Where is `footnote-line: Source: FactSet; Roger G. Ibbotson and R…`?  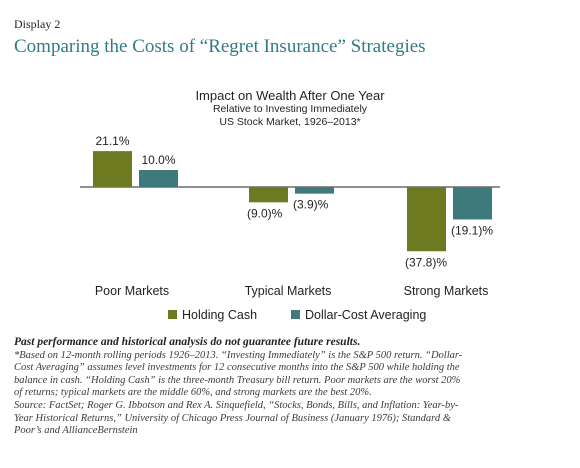
footnote-line: Source: FactSet; Roger G. Ibbotson and R… is located at coordinates (236, 405).